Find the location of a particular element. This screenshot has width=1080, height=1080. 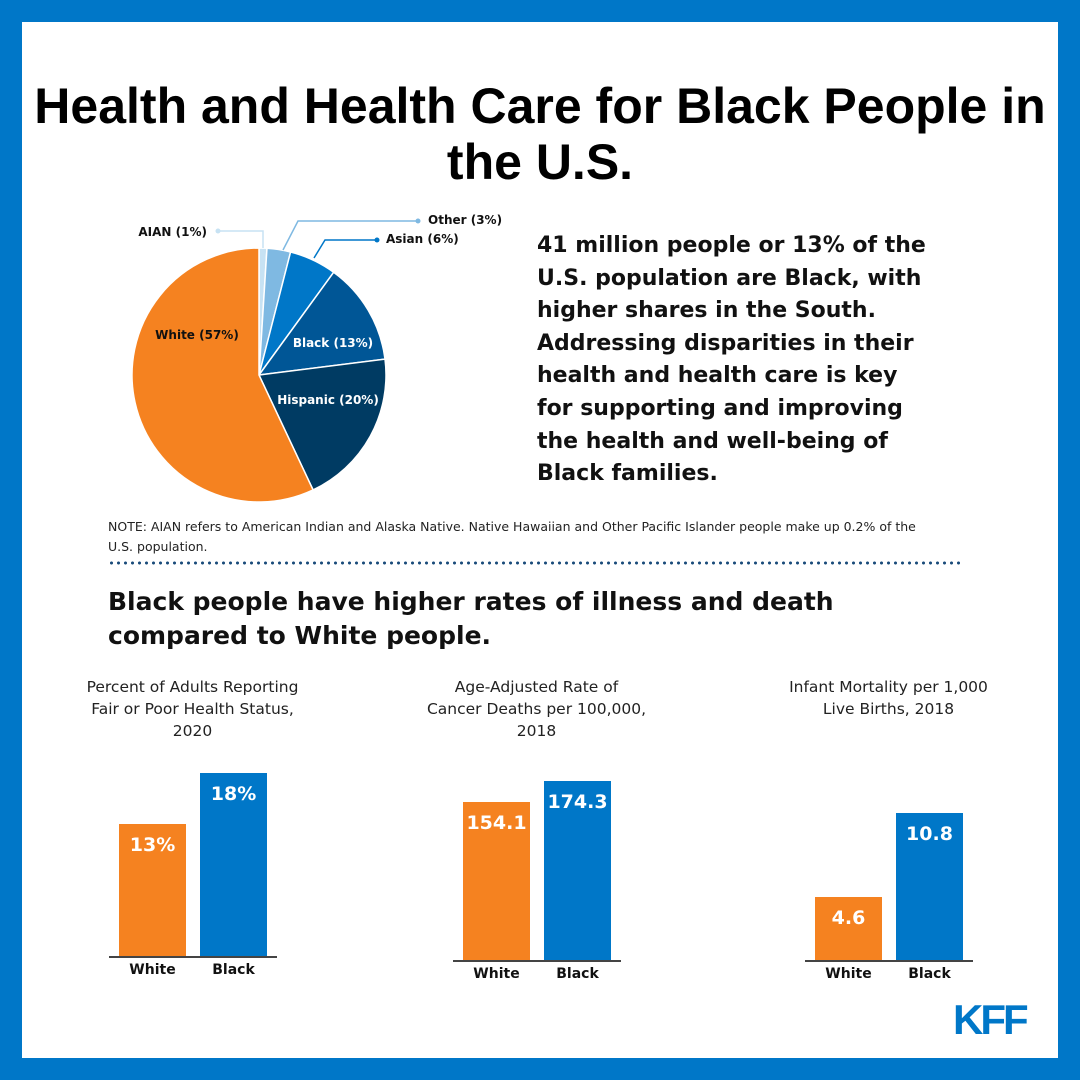

pie-label: Asian (6%) is located at coordinates (422, 239).